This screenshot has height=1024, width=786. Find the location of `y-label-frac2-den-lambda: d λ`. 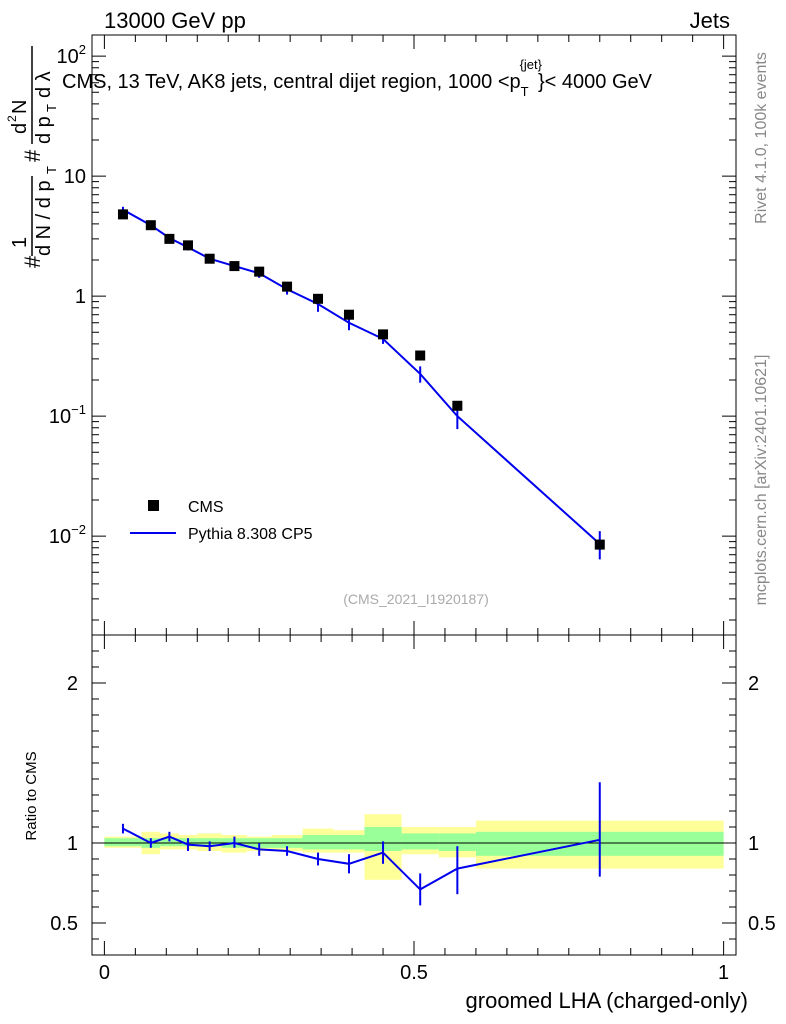

y-label-frac2-den-lambda: d λ is located at coordinates (44, 84).